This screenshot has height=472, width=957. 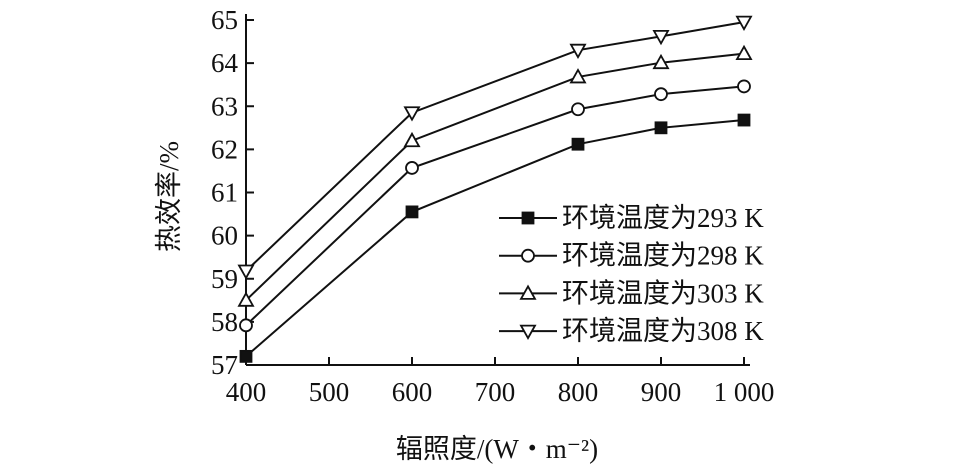 What do you see at coordinates (224, 365) in the screenshot?
I see `y-tick-label: 57` at bounding box center [224, 365].